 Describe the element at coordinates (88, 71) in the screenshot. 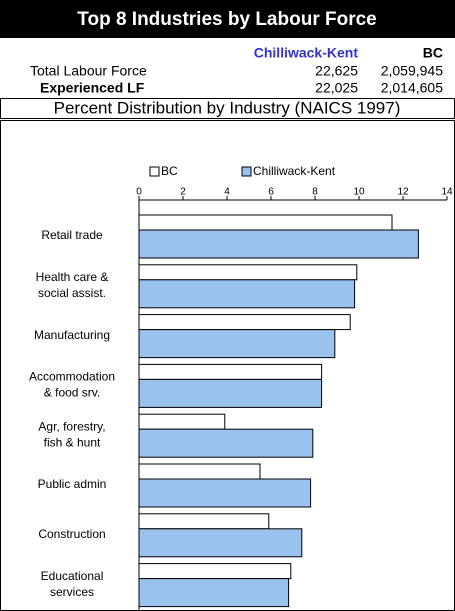

I see `row-label: Total Labour Force` at that location.